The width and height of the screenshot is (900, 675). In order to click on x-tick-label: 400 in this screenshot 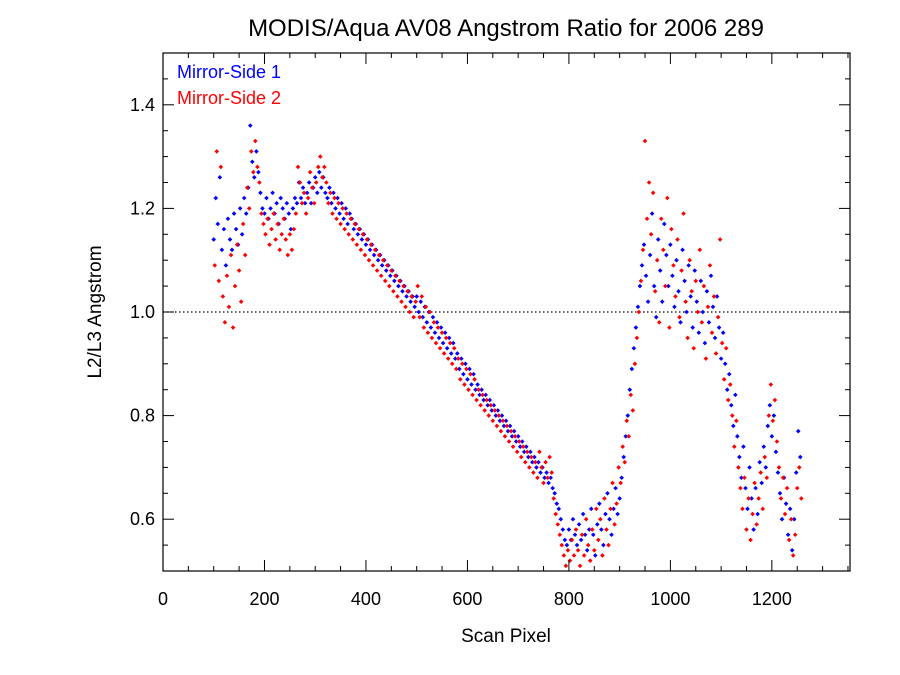, I will do `click(366, 599)`.